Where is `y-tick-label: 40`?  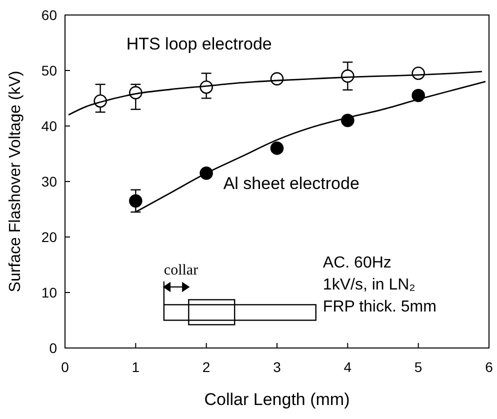
y-tick-label: 40 is located at coordinates (49, 126).